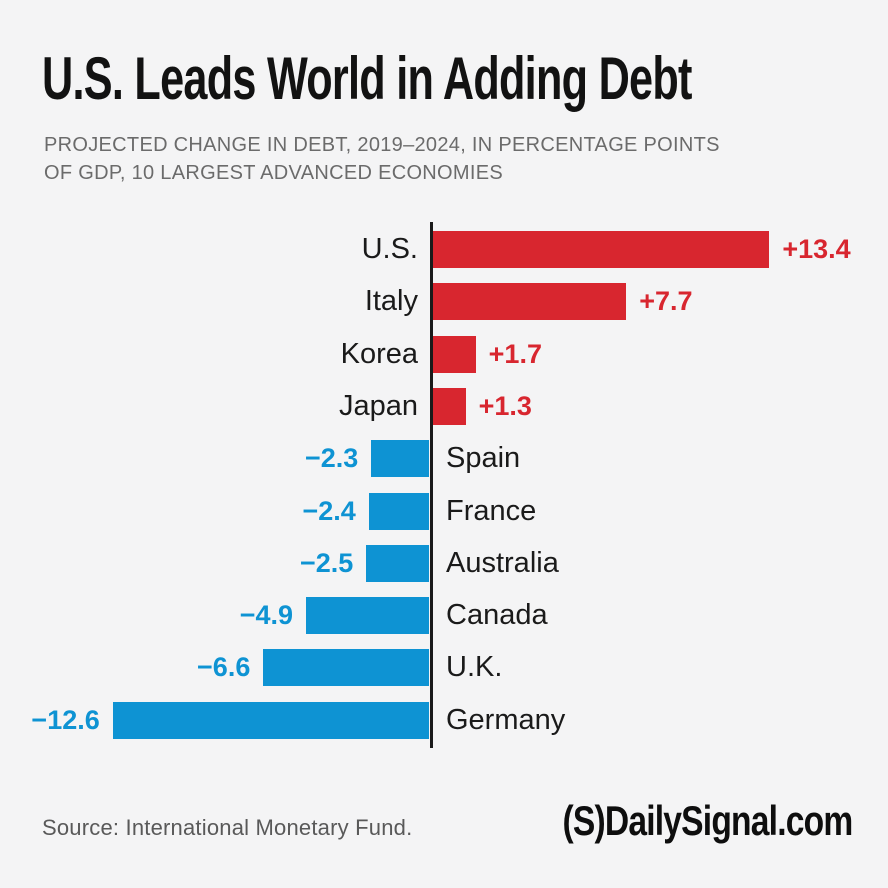 The height and width of the screenshot is (888, 888). I want to click on daily-signal-logo: (S)DailySignal.com, so click(707, 820).